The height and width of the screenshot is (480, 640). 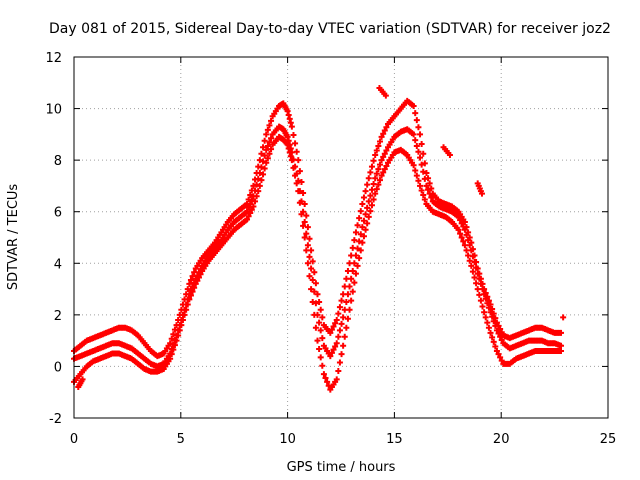 What do you see at coordinates (608, 439) in the screenshot?
I see `x-tick-label: 25` at bounding box center [608, 439].